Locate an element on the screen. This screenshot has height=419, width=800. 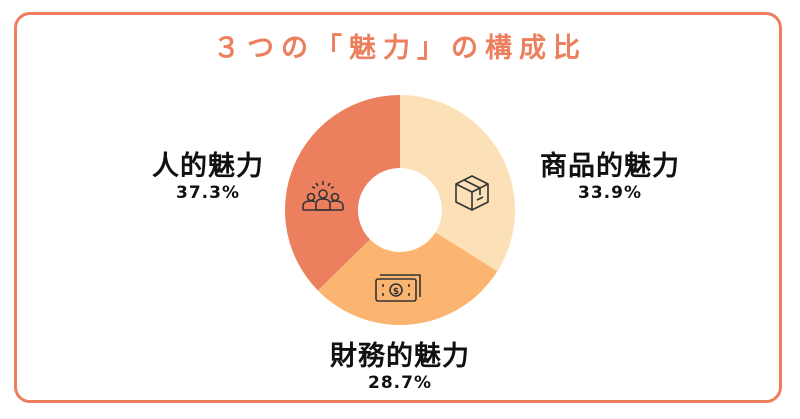
slice-pct-financial: 28.7% is located at coordinates (400, 383).